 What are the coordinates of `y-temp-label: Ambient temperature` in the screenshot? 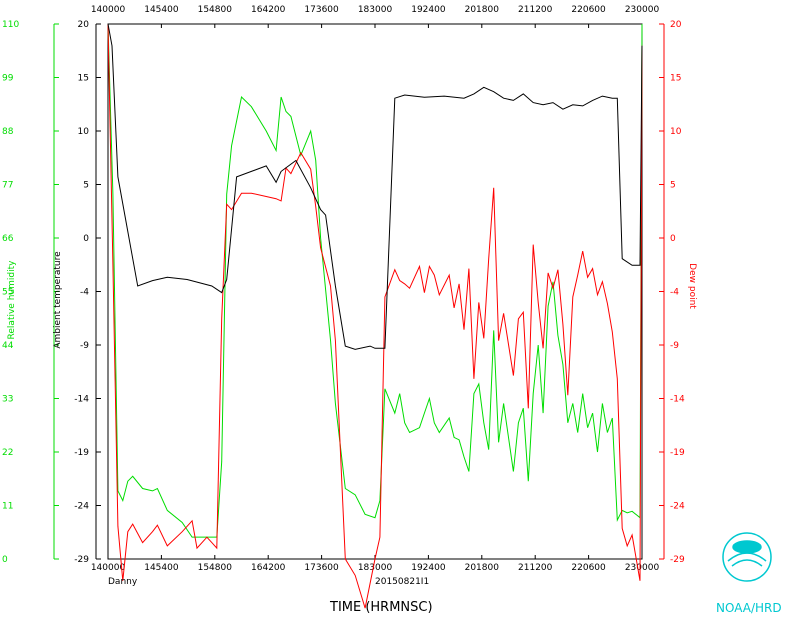 It's located at (58, 300).